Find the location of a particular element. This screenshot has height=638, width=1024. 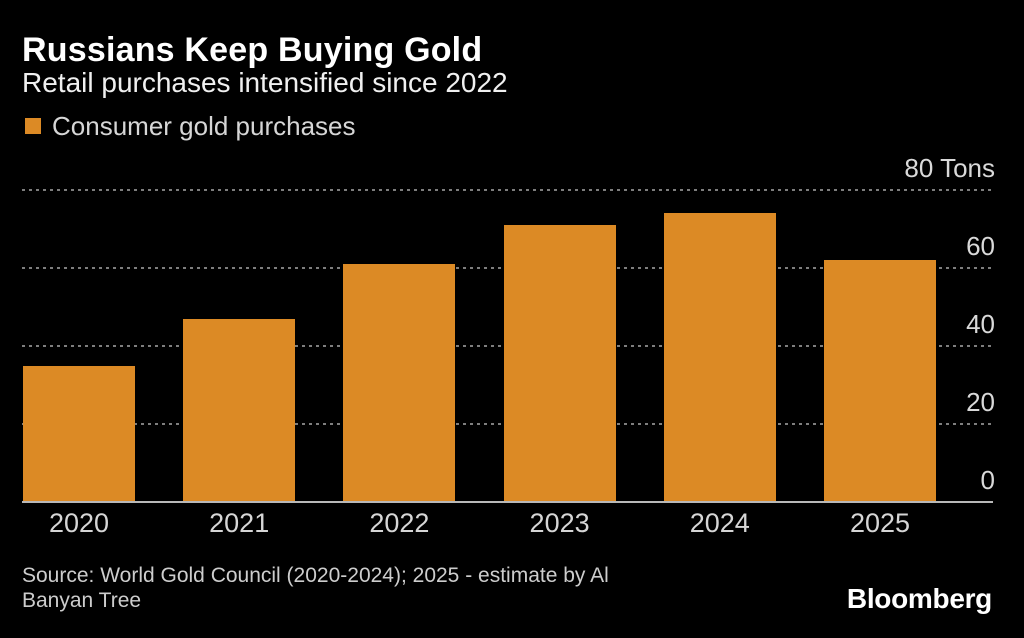

bar-2020 is located at coordinates (79, 433).